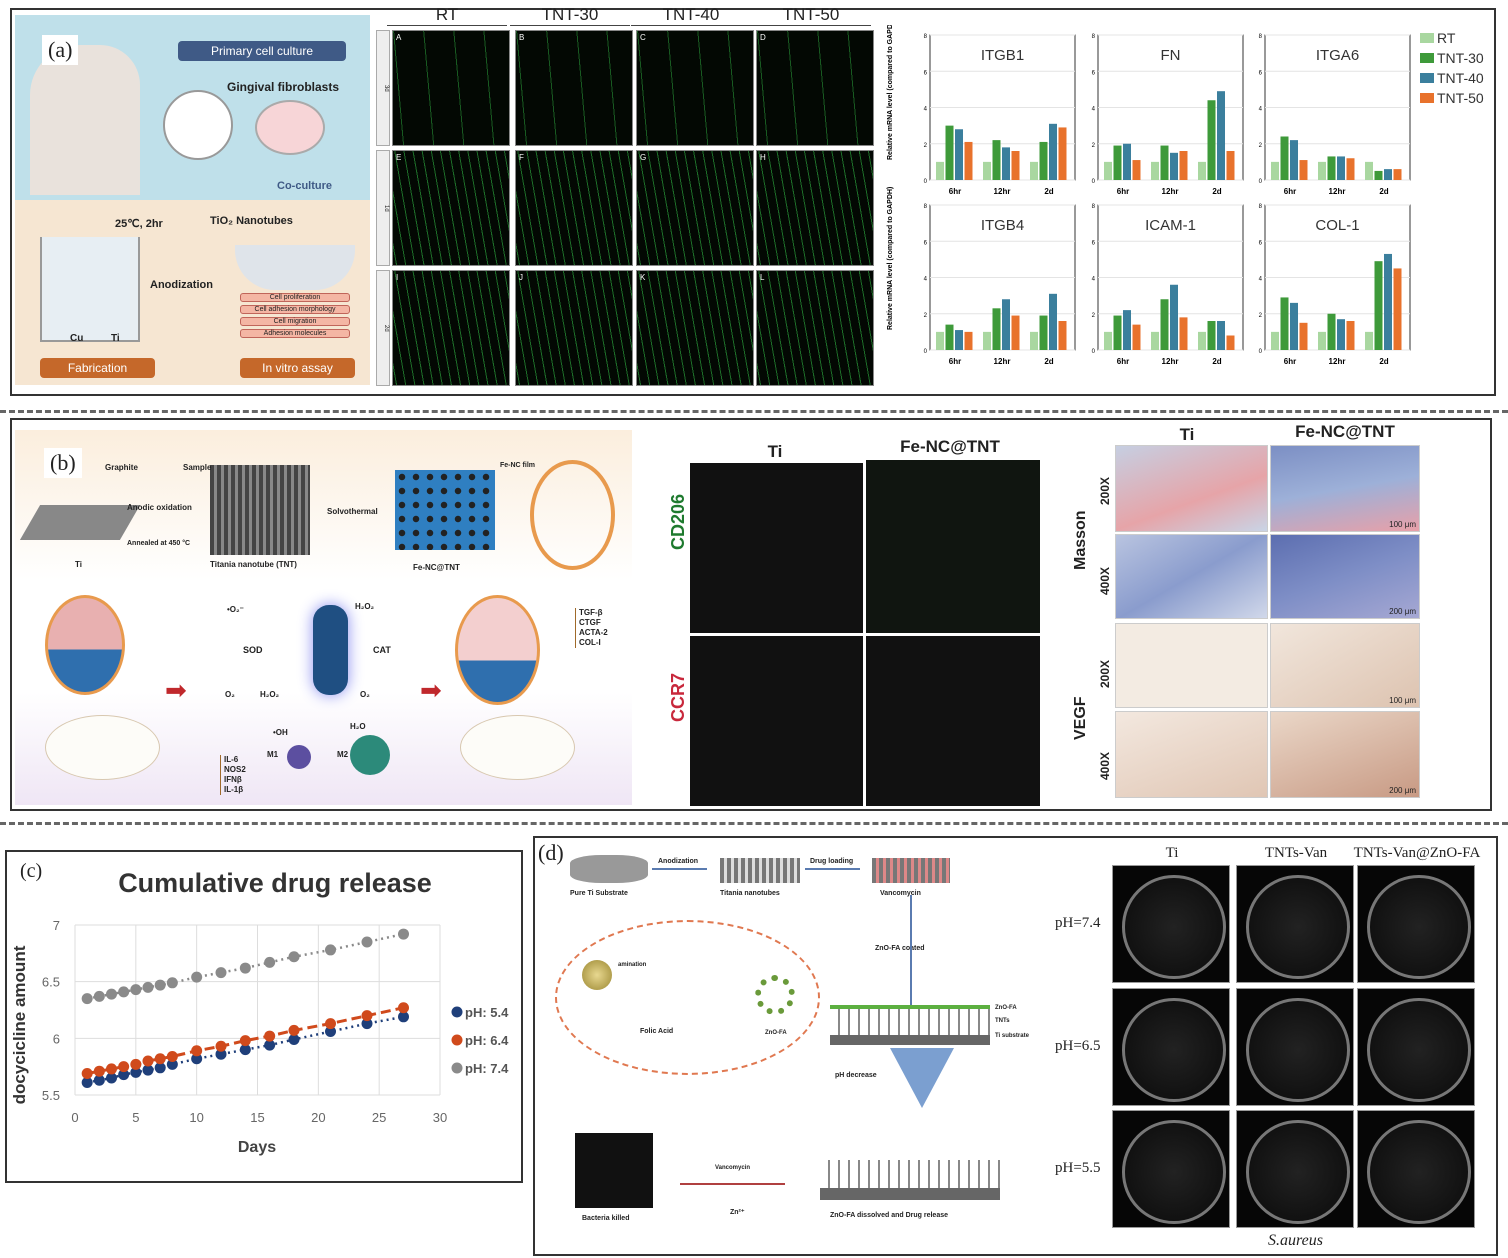 The width and height of the screenshot is (1508, 1258). Describe the element at coordinates (572, 515) in the screenshot. I see `fenc-film-zoom` at that location.